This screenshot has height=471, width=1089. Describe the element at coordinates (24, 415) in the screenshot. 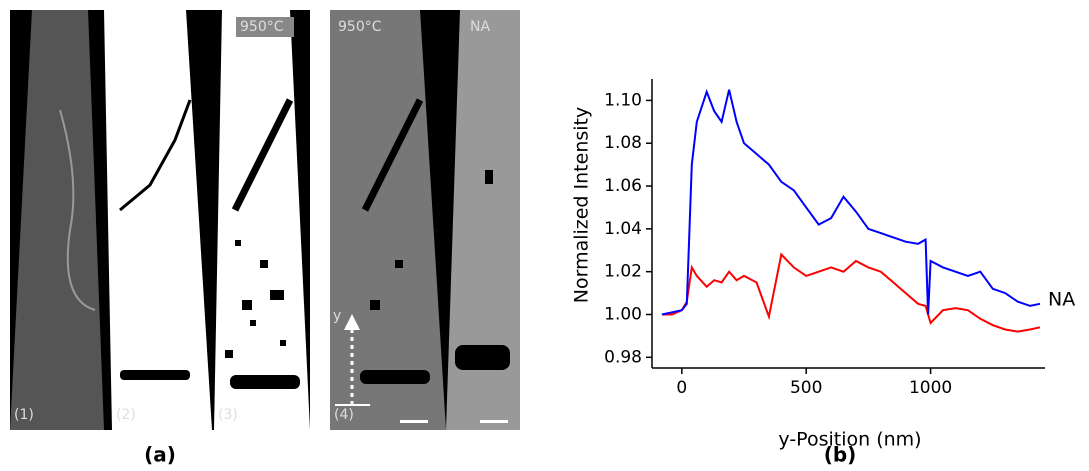

I see `image-label: (1)` at that location.